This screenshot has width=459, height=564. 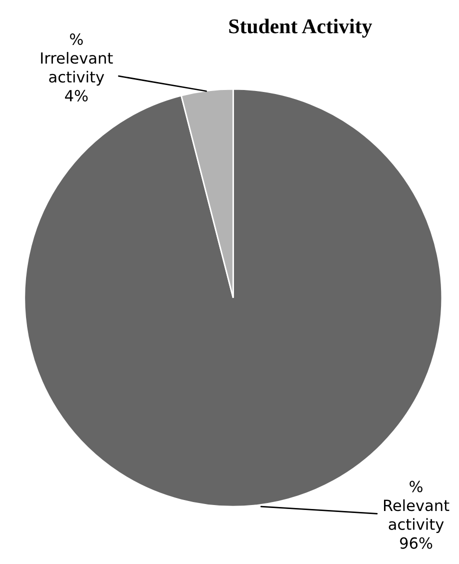 What do you see at coordinates (417, 506) in the screenshot?
I see `slice-label: % Relevant activity` at bounding box center [417, 506].